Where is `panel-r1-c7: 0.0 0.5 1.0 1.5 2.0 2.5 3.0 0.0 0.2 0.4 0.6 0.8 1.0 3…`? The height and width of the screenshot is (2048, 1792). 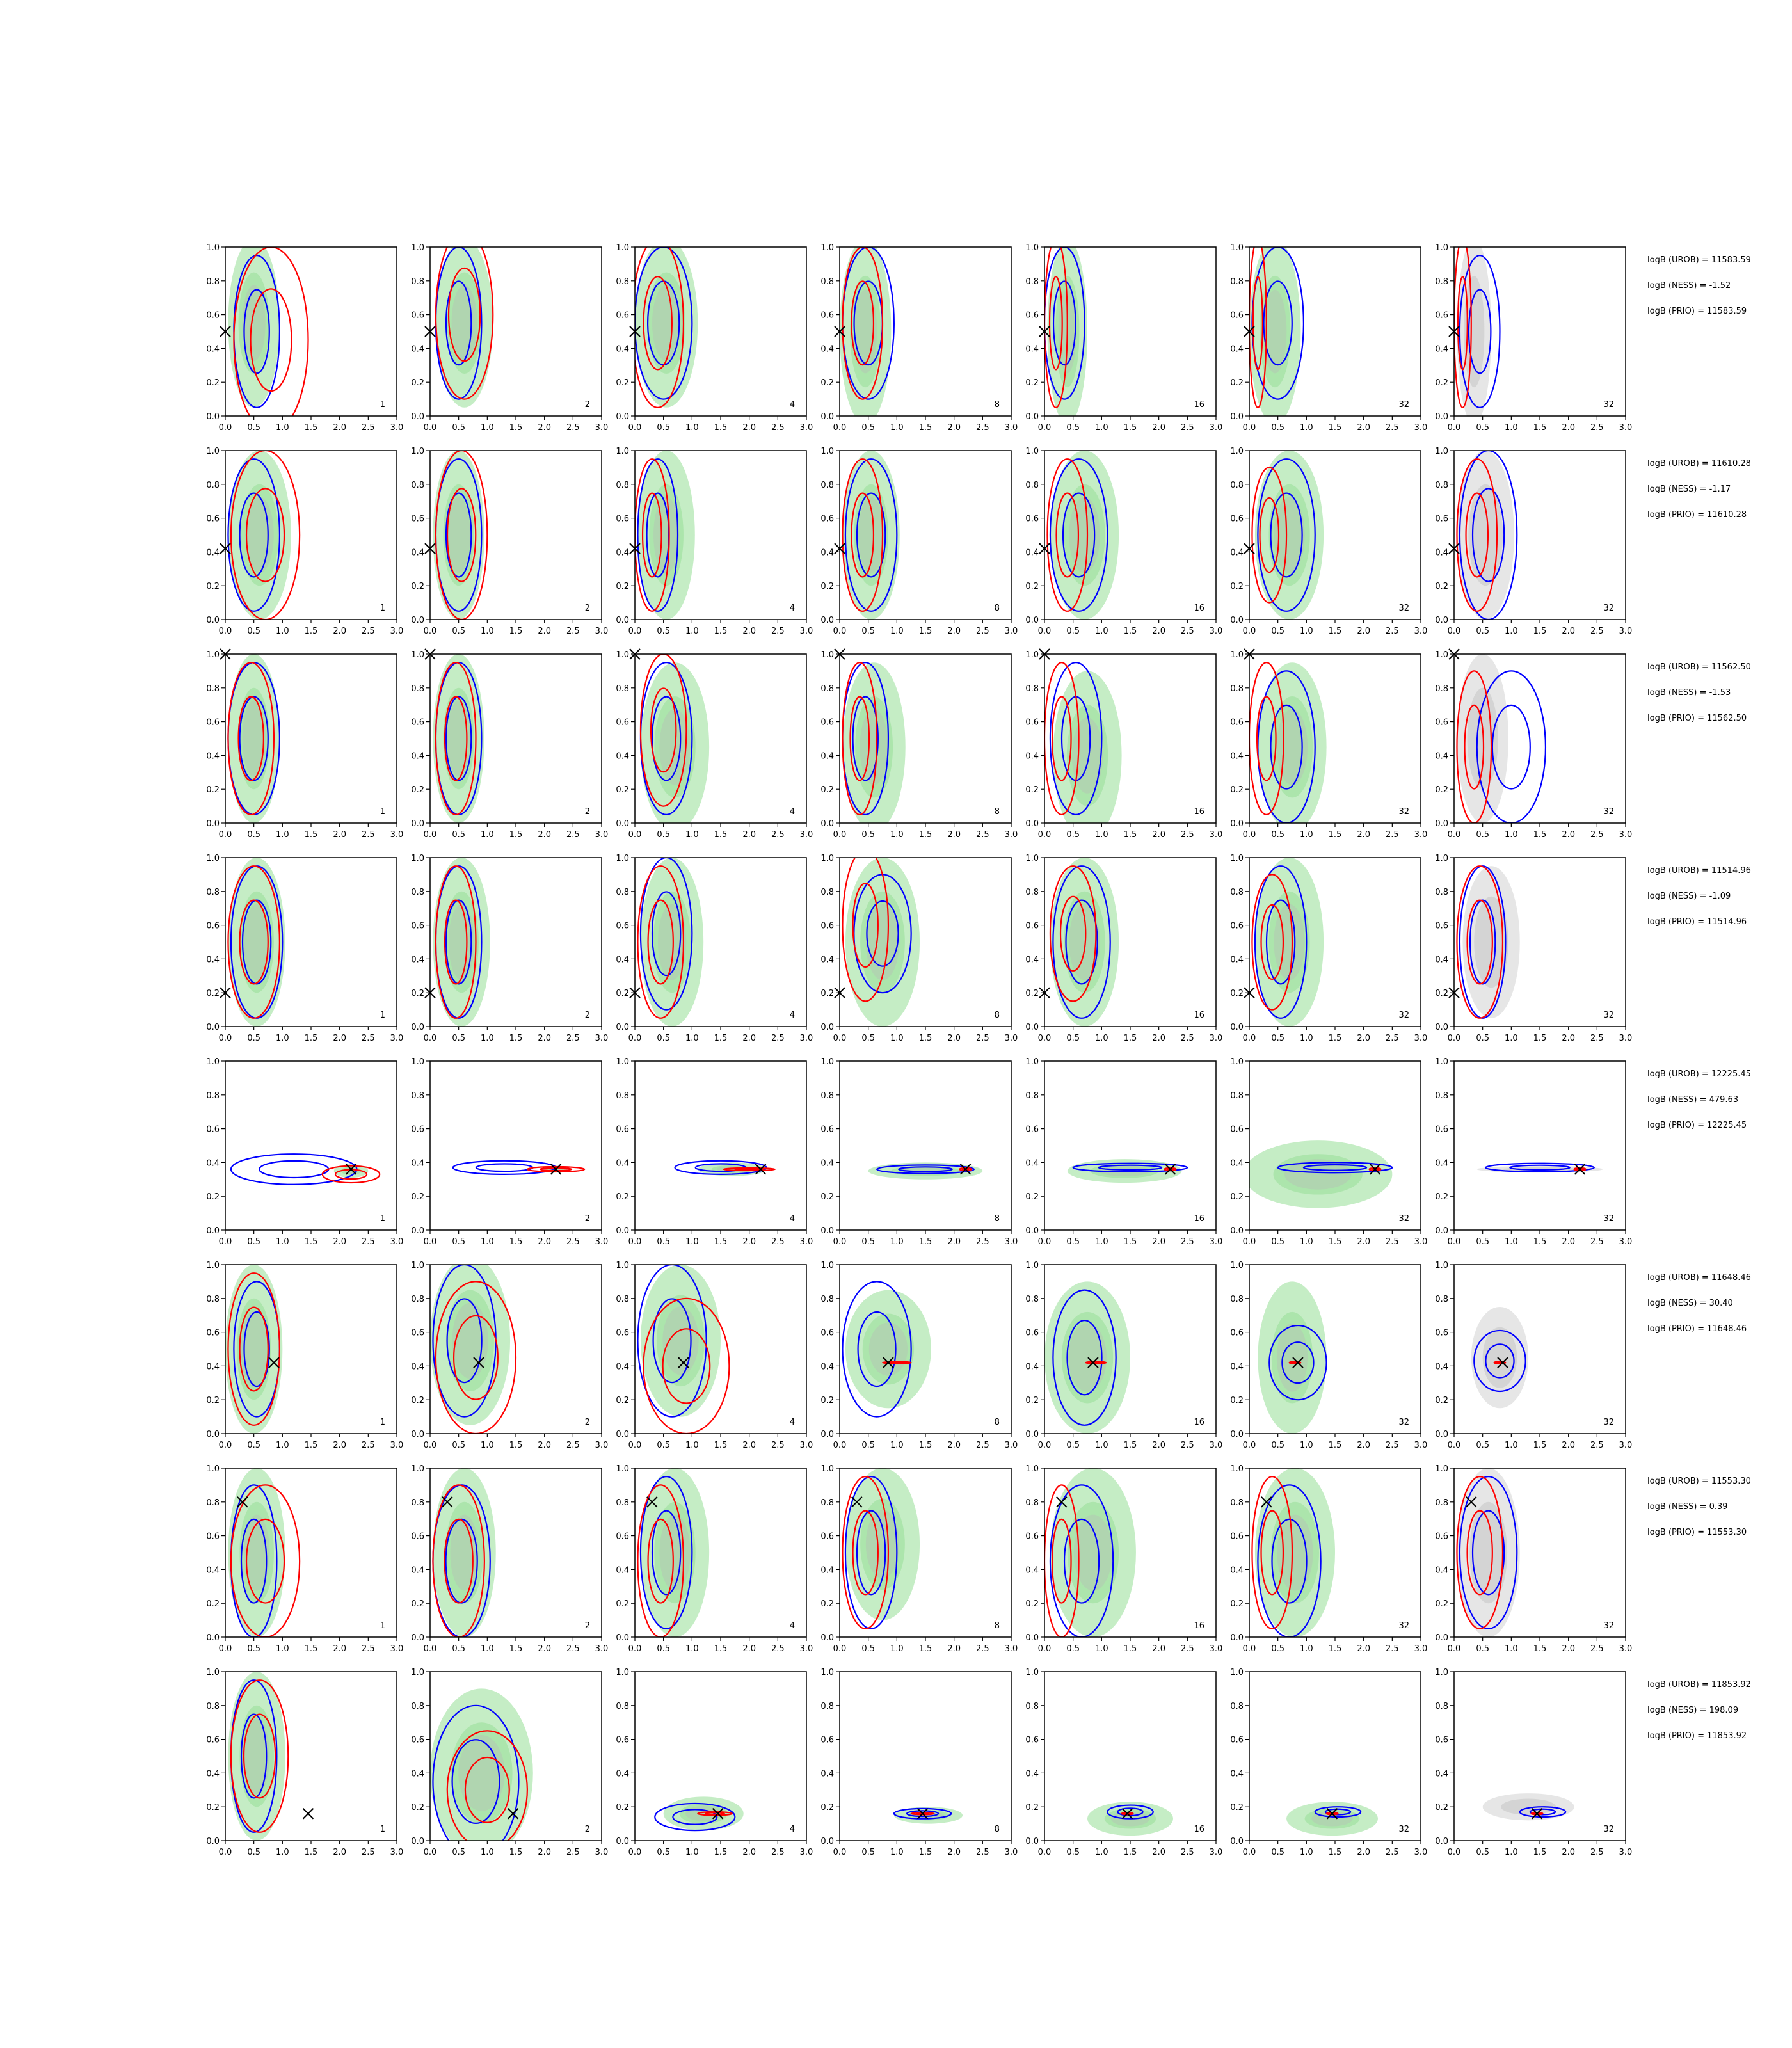 panel-r1-c7: 0.0 0.5 1.0 1.5 2.0 2.5 3.0 0.0 0.2 0.4 0.6 0.8 1.0 3… is located at coordinates (1534, 338).